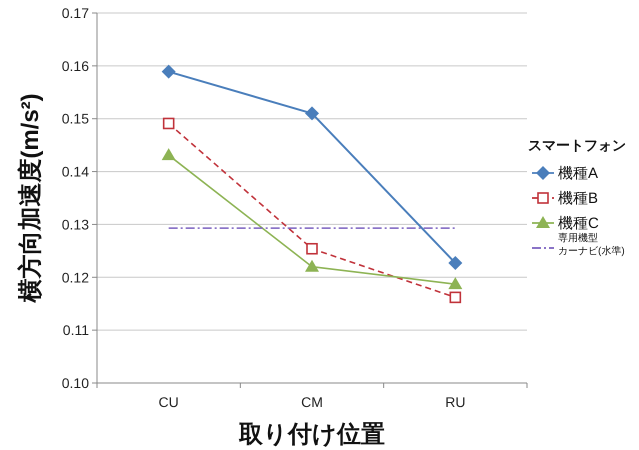 This screenshot has width=639, height=450. I want to click on y-tick-label: 0.12, so click(76, 277).